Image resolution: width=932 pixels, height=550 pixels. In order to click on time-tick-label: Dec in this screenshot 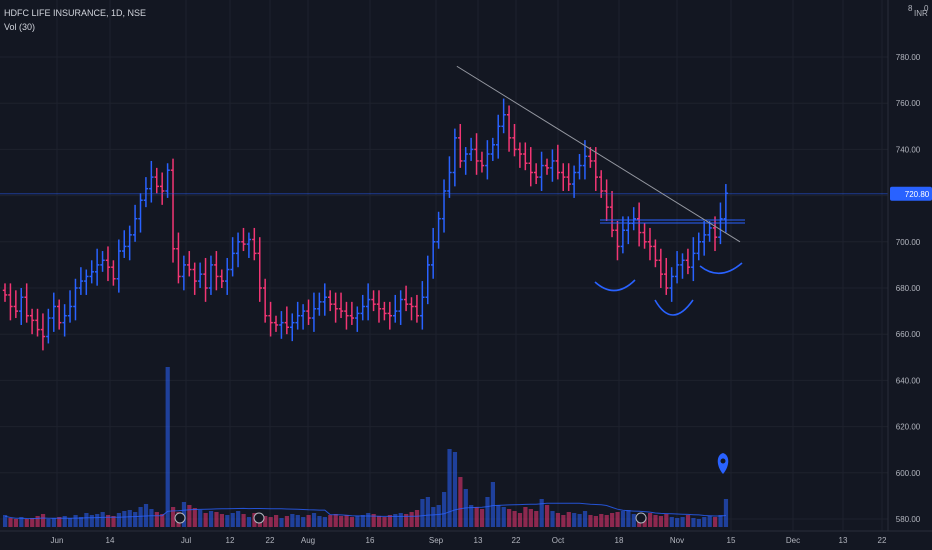, I will do `click(793, 540)`.